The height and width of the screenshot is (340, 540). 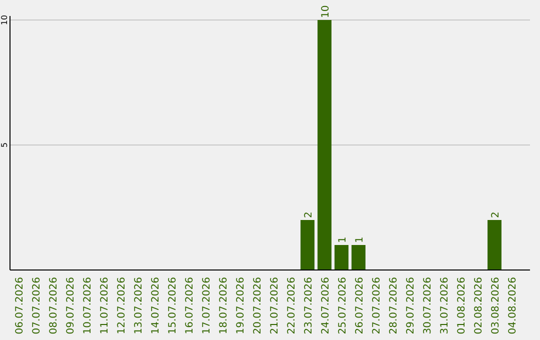 What do you see at coordinates (479, 305) in the screenshot?
I see `x-tick-label: 02.08.2026` at bounding box center [479, 305].